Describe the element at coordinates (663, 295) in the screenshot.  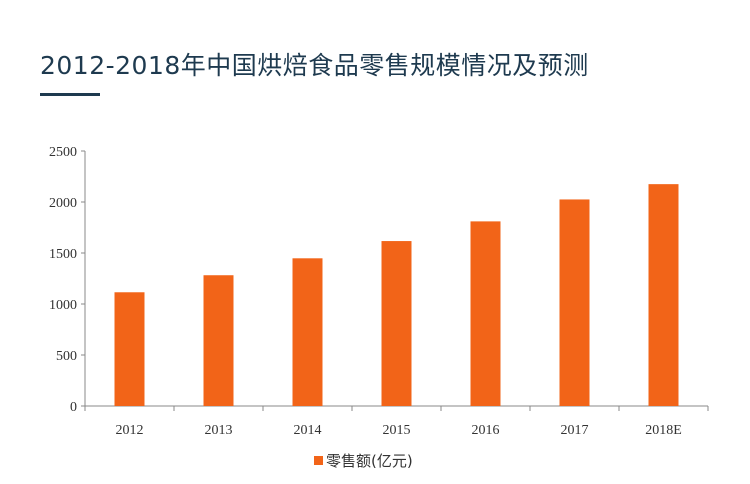
I see `bar-2018E` at that location.